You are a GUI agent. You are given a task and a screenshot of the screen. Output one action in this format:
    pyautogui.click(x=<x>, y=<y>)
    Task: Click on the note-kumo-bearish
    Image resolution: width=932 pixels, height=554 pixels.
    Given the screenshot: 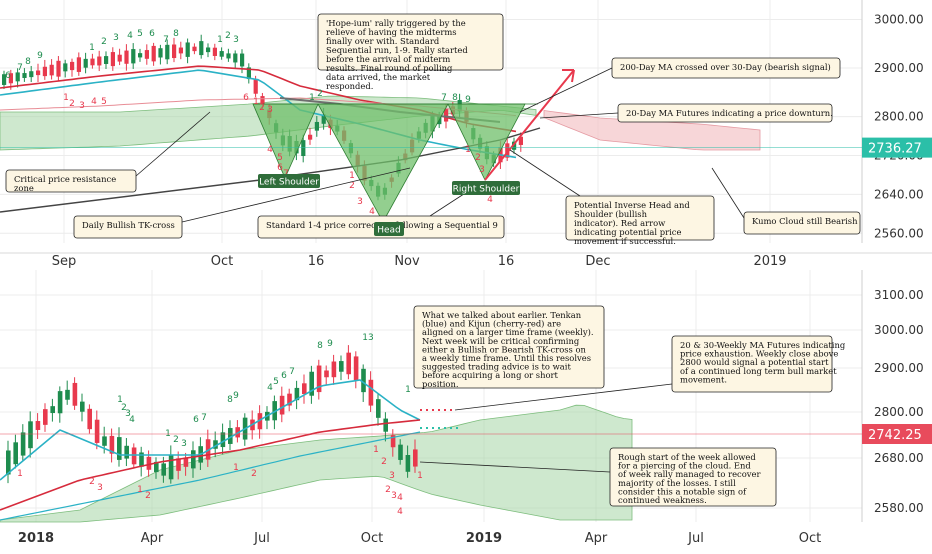 What is the action you would take?
    pyautogui.click(x=802, y=223)
    